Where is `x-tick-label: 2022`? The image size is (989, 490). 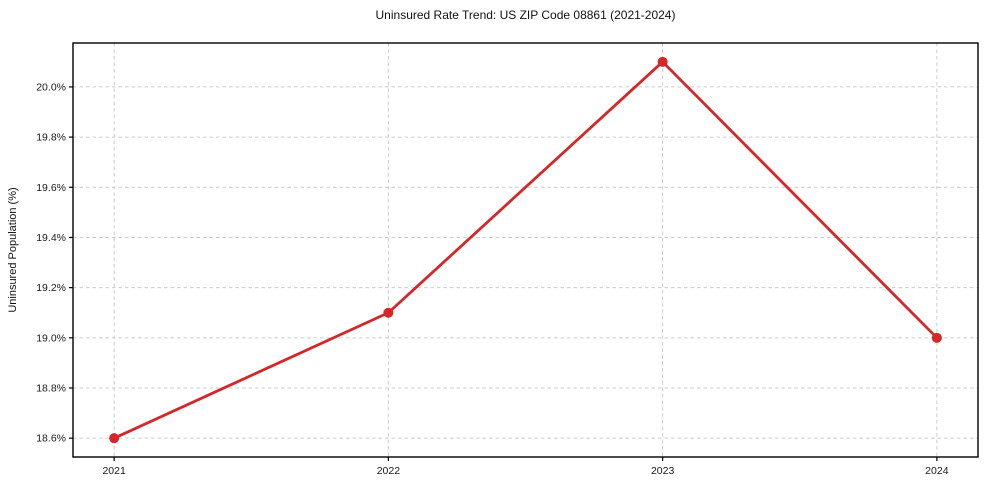 x-tick-label: 2022 is located at coordinates (389, 471).